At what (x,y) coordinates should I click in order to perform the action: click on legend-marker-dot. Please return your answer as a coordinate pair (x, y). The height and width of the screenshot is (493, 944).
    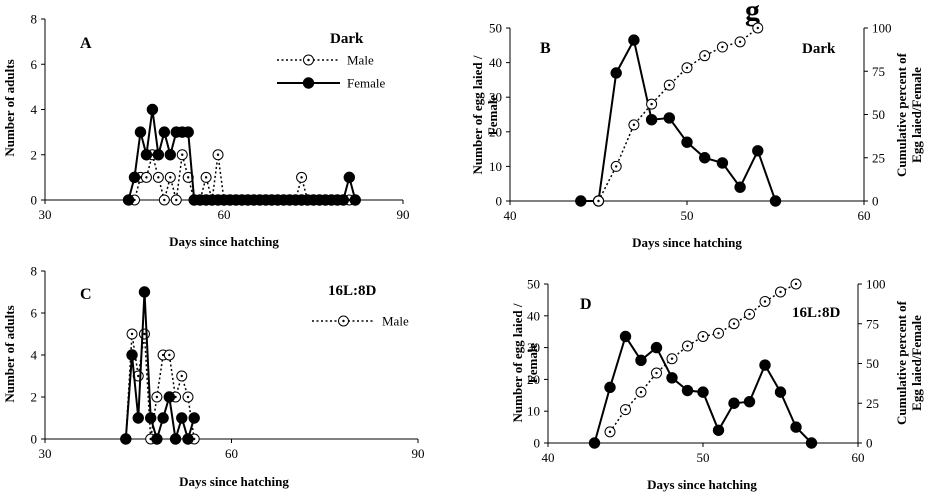
    Looking at the image, I should click on (343, 321).